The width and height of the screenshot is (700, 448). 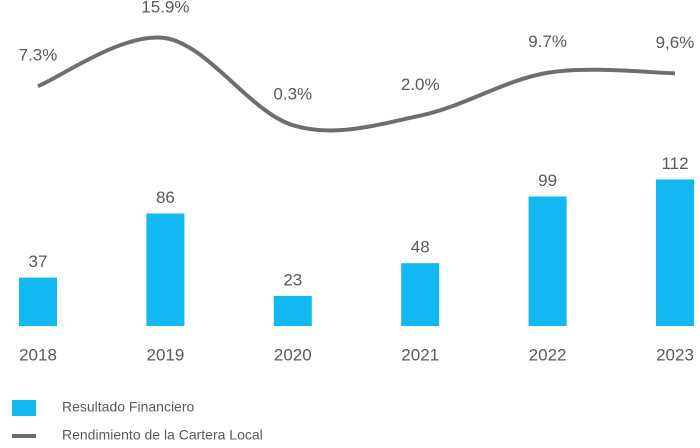 I want to click on line-label: 2.0%, so click(x=420, y=84).